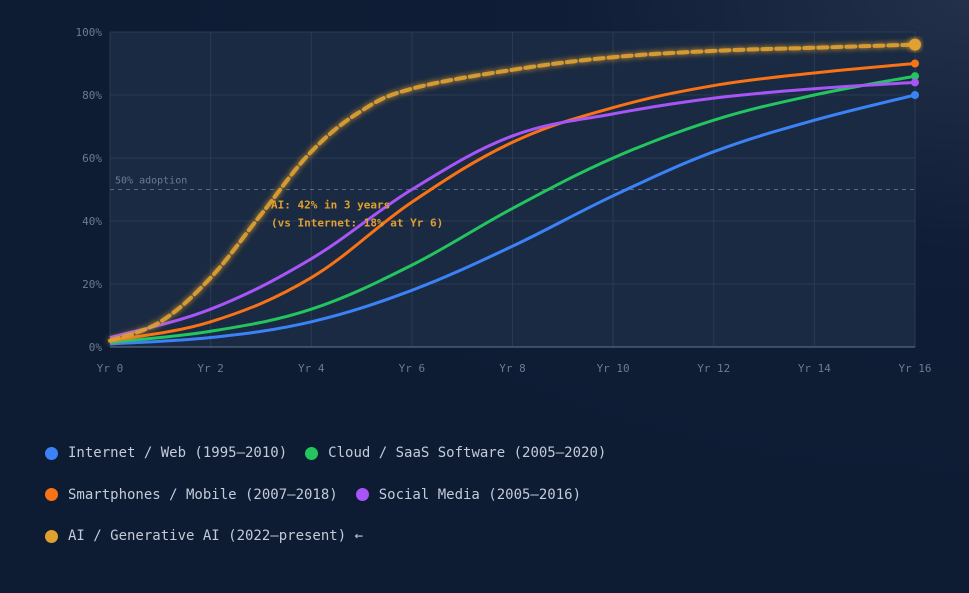  I want to click on x-tick-label: Yr 16, so click(914, 368).